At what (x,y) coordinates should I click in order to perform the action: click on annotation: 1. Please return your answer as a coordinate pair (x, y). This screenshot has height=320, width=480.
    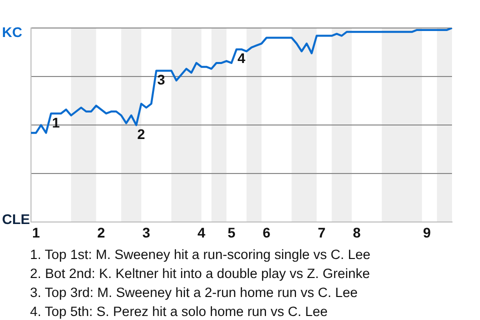
    Looking at the image, I should click on (56, 122).